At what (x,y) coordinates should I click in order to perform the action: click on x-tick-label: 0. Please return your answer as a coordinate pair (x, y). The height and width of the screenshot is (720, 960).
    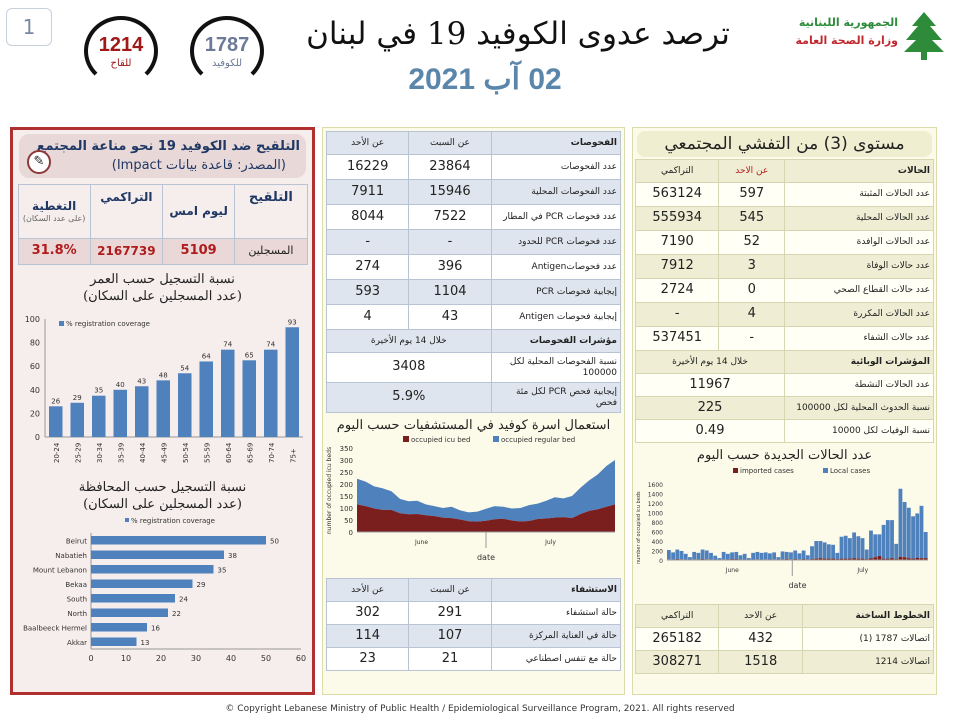
    Looking at the image, I should click on (90, 658).